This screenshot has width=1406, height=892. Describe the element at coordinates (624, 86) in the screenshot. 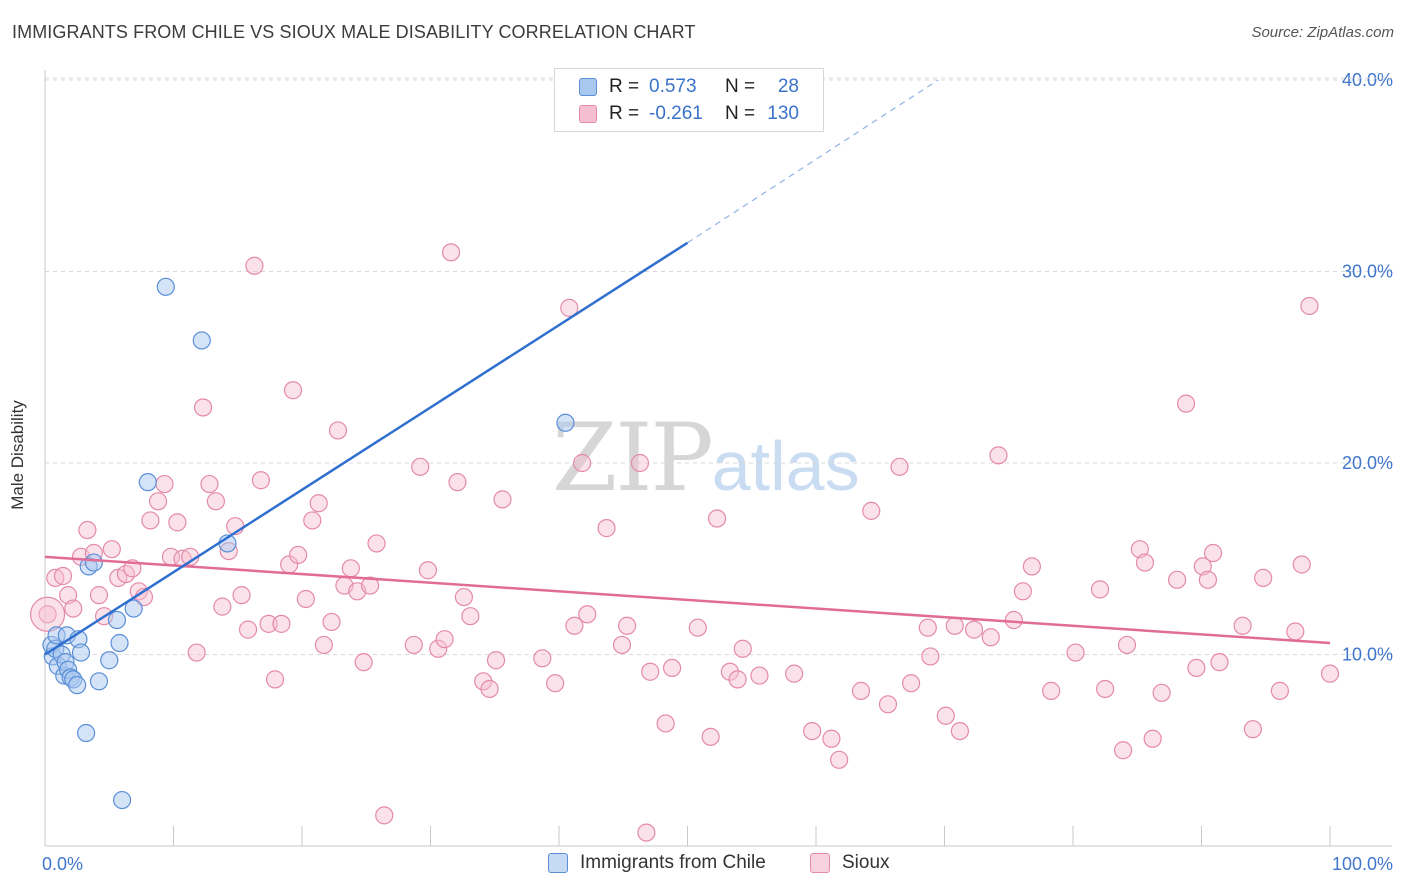

I see `legend-r-label: R =` at that location.